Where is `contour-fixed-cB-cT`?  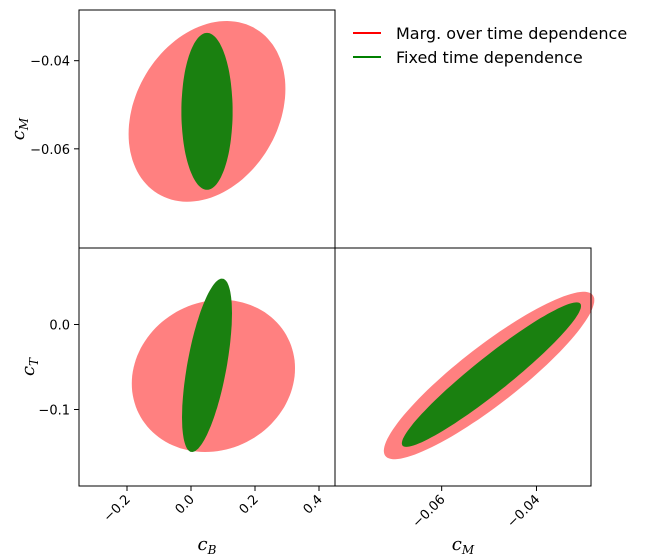
contour-fixed-cB-cT is located at coordinates (207, 365).